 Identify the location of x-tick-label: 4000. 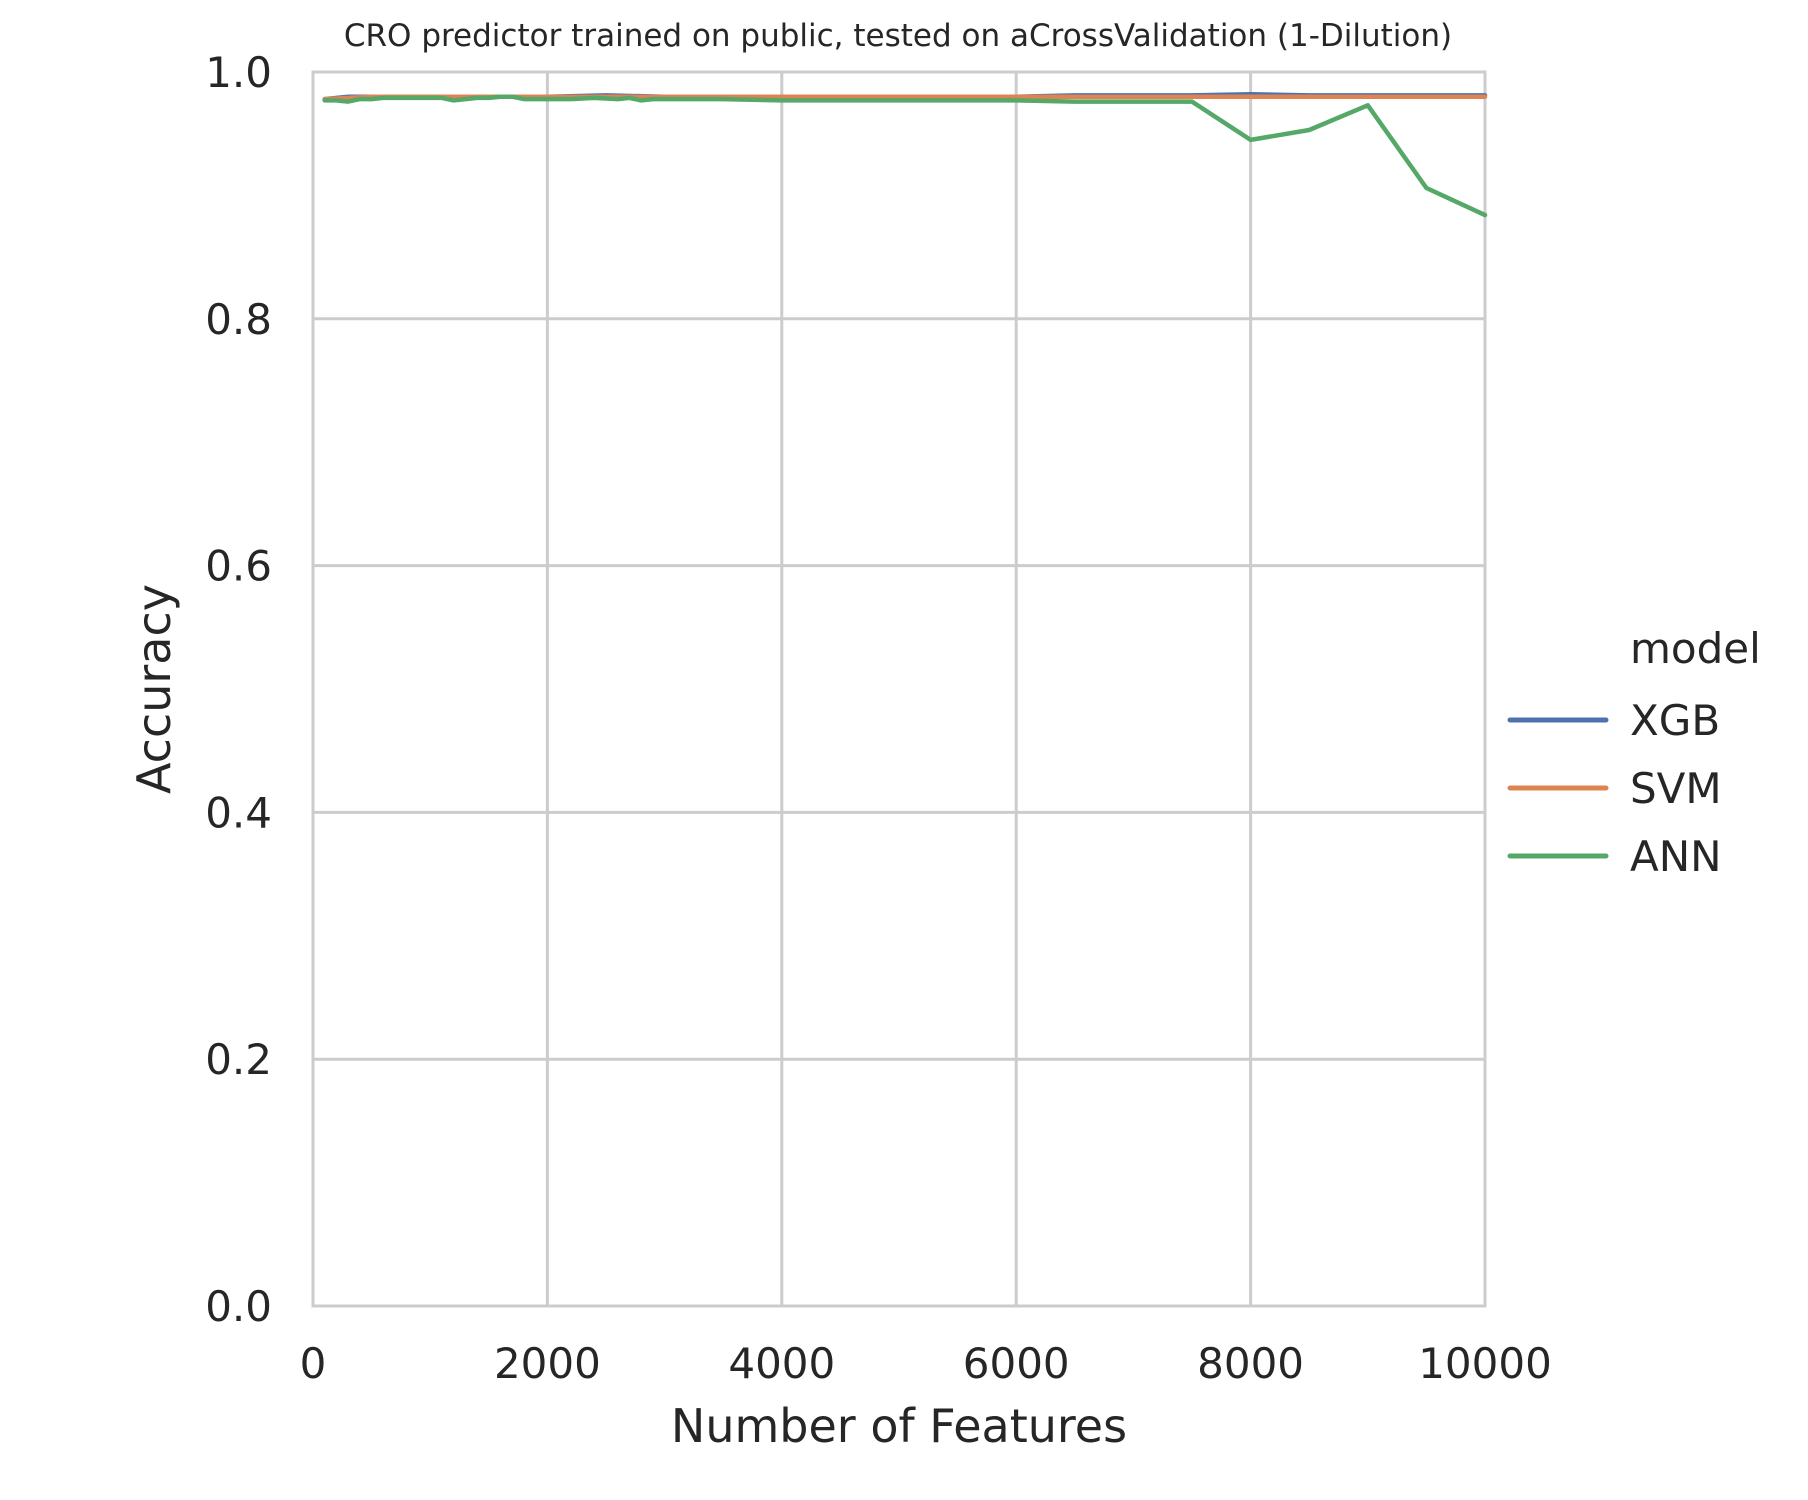
(781, 1363).